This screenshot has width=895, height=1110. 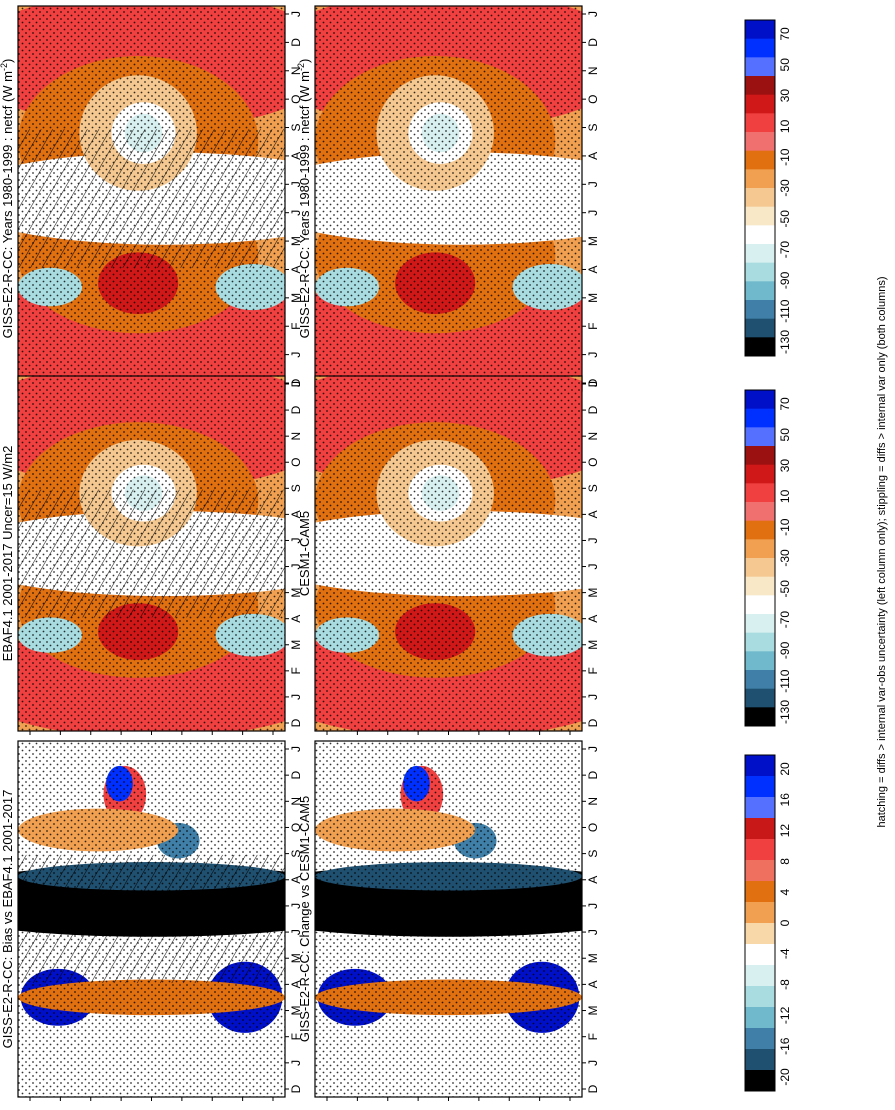 I want to click on panel-title: CESM1-CAM5, so click(x=304, y=553).